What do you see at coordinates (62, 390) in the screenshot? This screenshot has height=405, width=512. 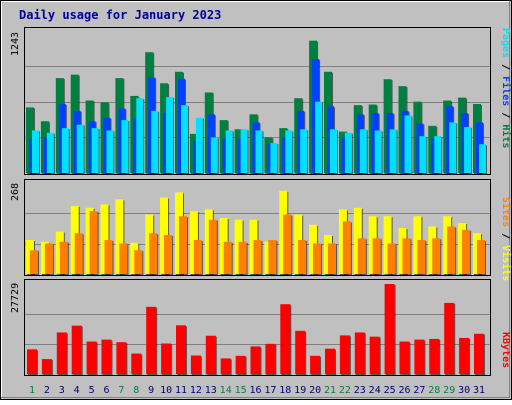 I see `x-tick-label: 3` at bounding box center [62, 390].